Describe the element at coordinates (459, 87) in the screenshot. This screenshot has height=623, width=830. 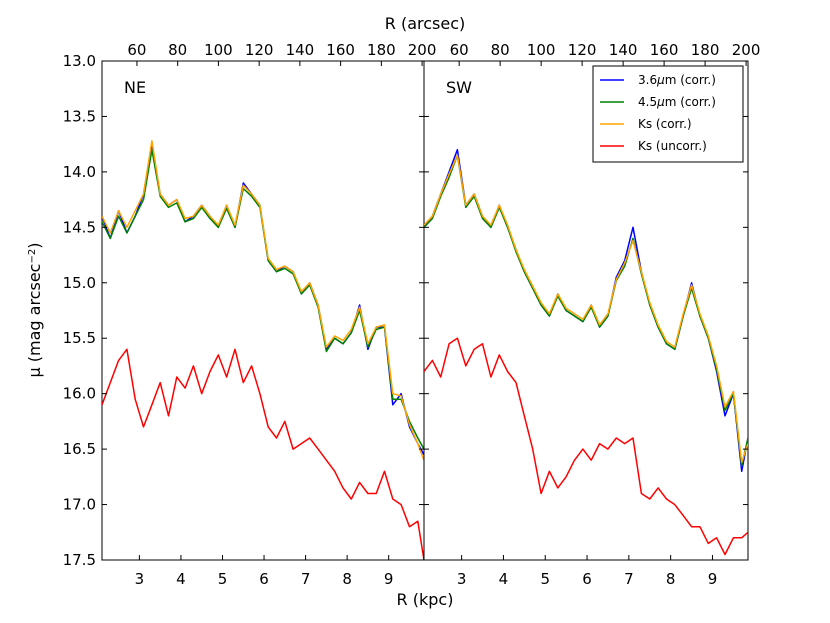
I see `panel-sw-label: SW` at that location.